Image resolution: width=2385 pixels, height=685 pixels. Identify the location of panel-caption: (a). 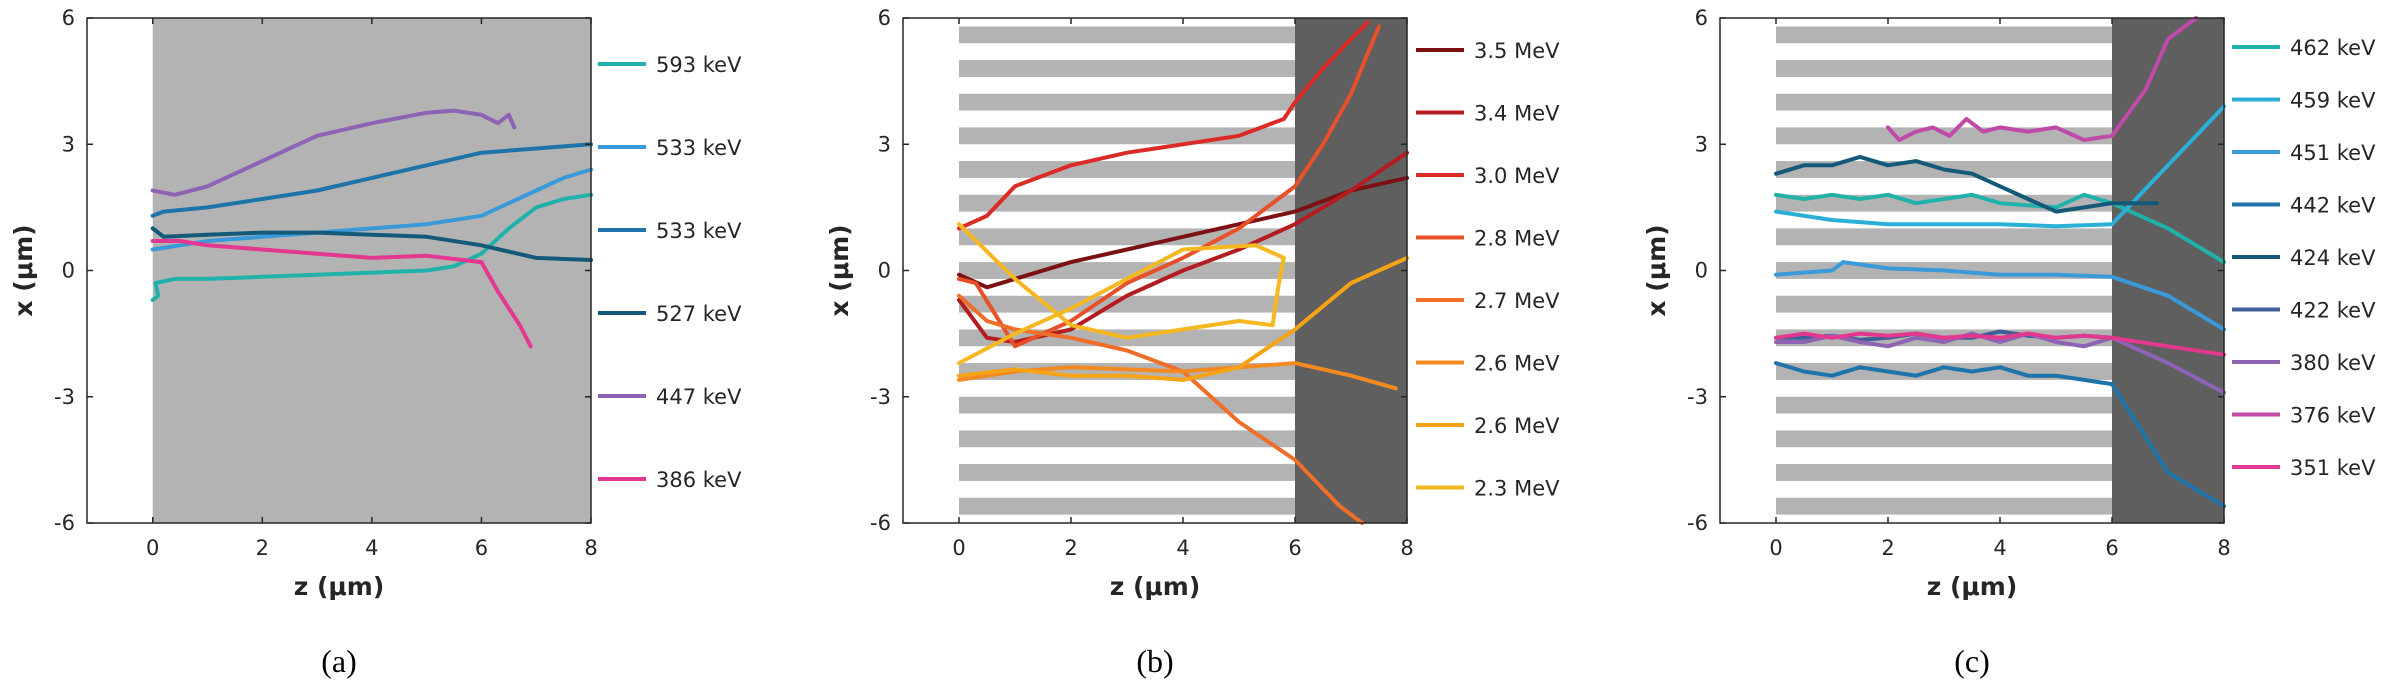
(339, 661).